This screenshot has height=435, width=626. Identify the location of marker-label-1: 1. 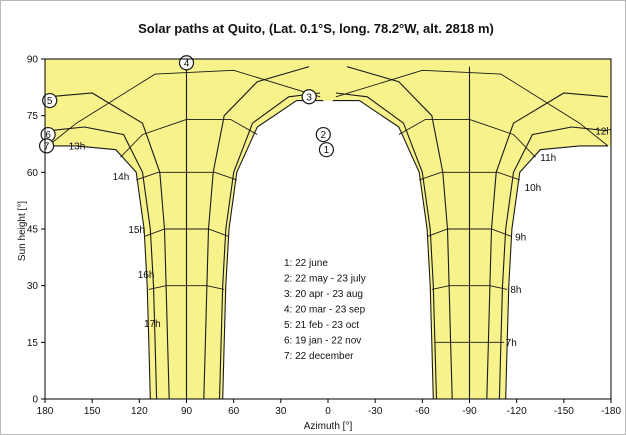
(327, 150).